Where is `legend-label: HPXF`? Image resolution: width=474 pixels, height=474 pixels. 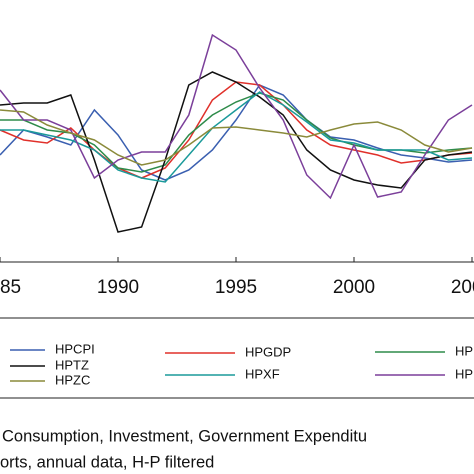
legend-label: HPXF is located at coordinates (262, 373).